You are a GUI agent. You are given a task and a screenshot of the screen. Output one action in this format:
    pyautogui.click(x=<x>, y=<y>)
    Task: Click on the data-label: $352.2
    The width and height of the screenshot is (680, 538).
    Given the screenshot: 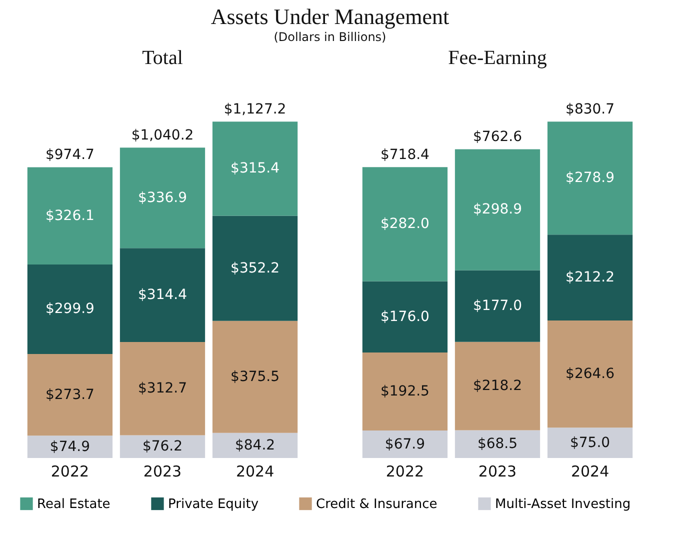 What is the action you would take?
    pyautogui.click(x=255, y=268)
    